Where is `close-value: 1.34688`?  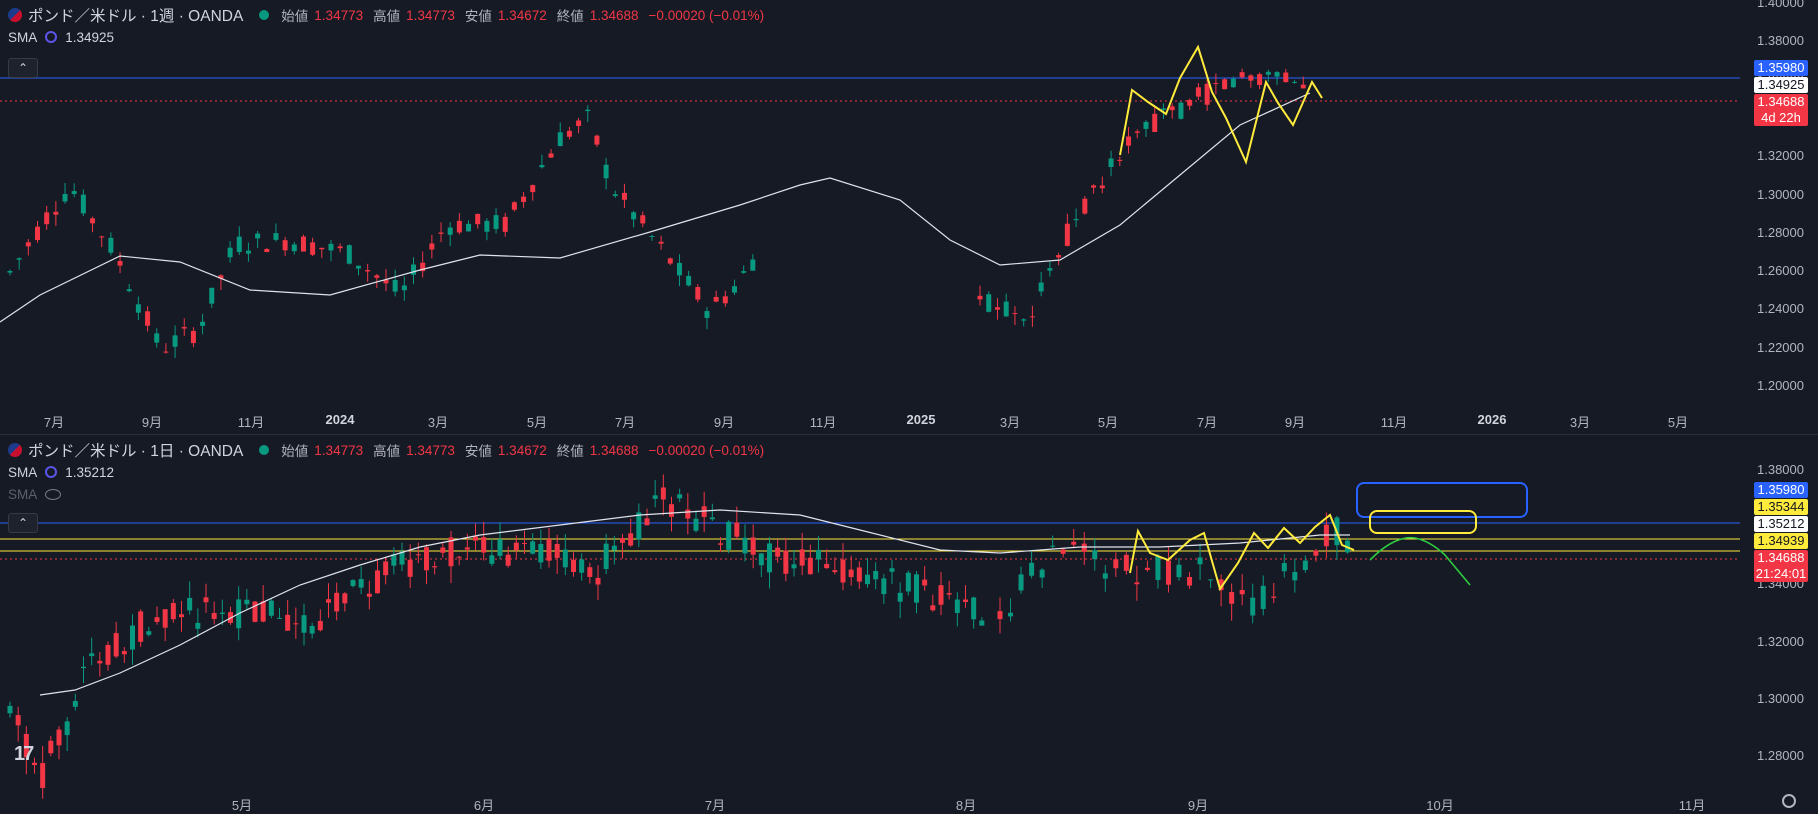
close-value: 1.34688 is located at coordinates (614, 15).